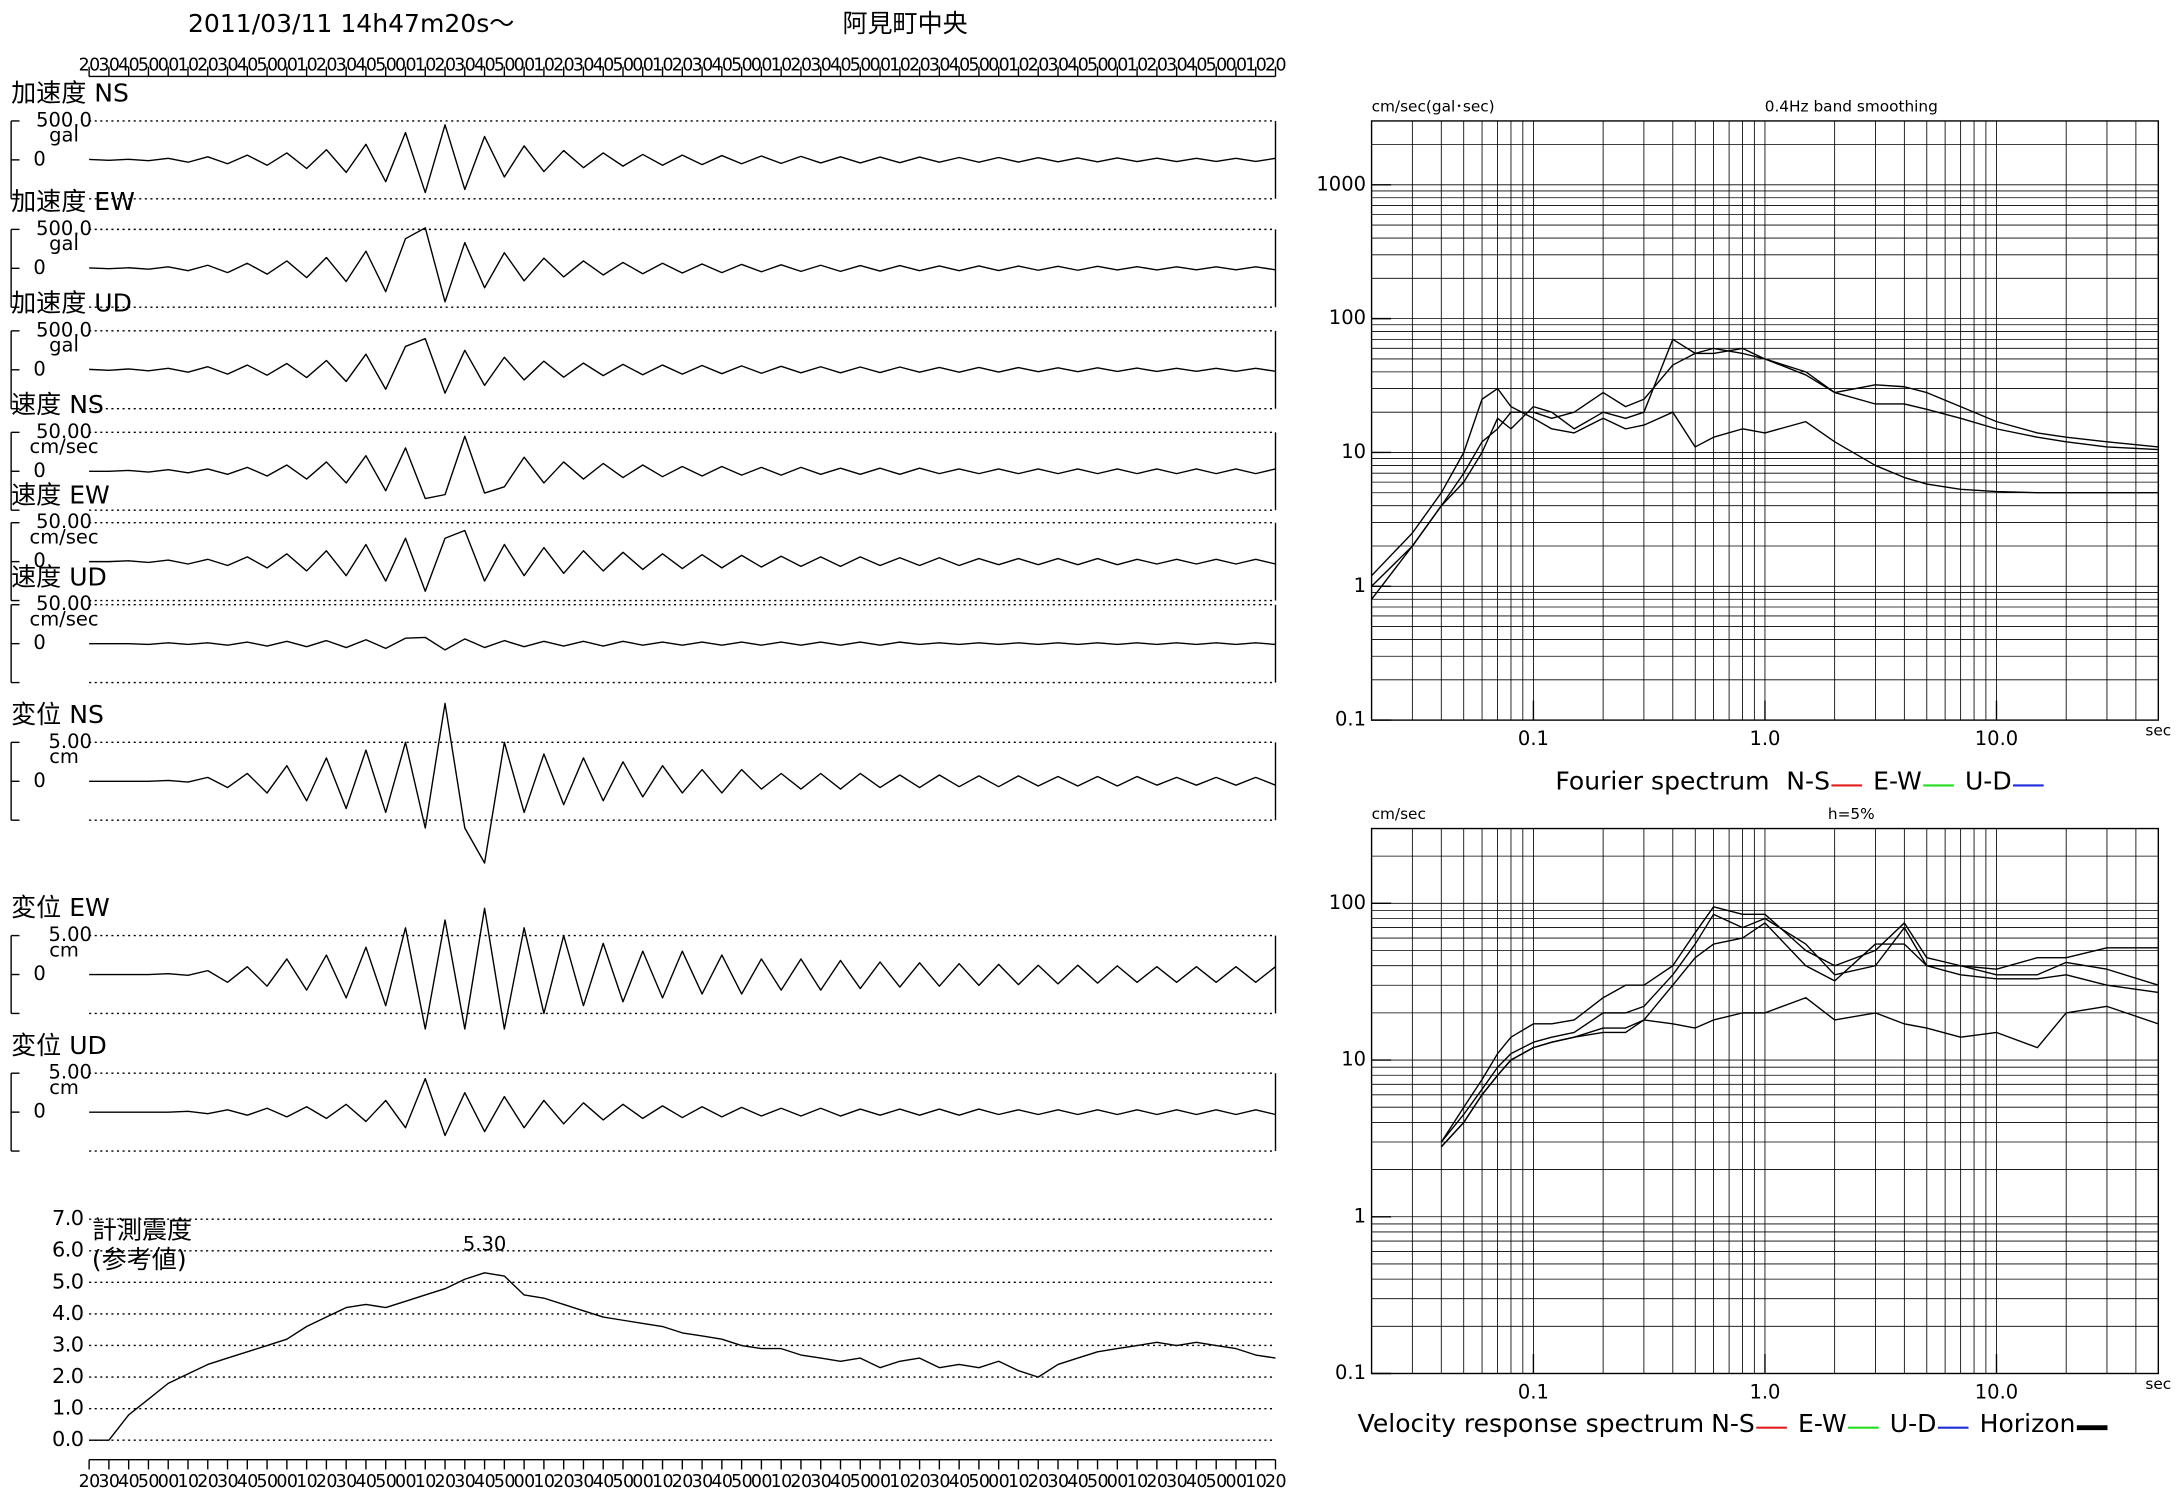  I want to click on x-axis-unit: sec, so click(2158, 731).